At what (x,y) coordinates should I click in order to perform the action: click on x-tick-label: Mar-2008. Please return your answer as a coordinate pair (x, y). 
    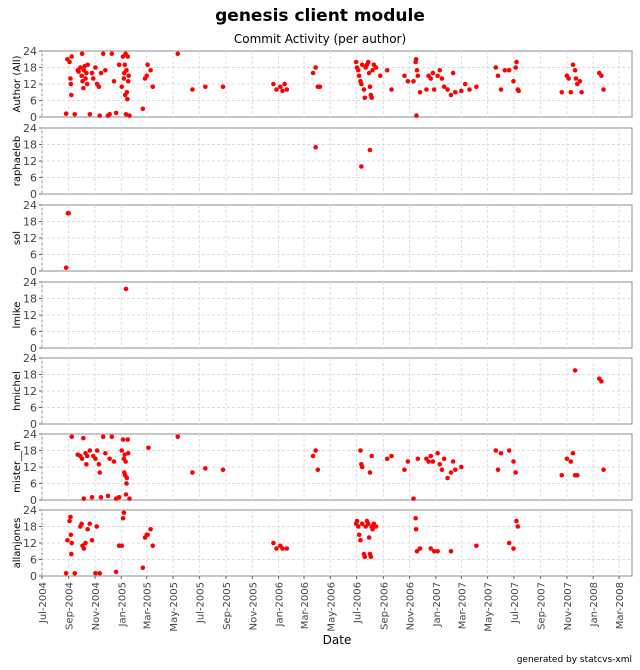
    Looking at the image, I should click on (620, 605).